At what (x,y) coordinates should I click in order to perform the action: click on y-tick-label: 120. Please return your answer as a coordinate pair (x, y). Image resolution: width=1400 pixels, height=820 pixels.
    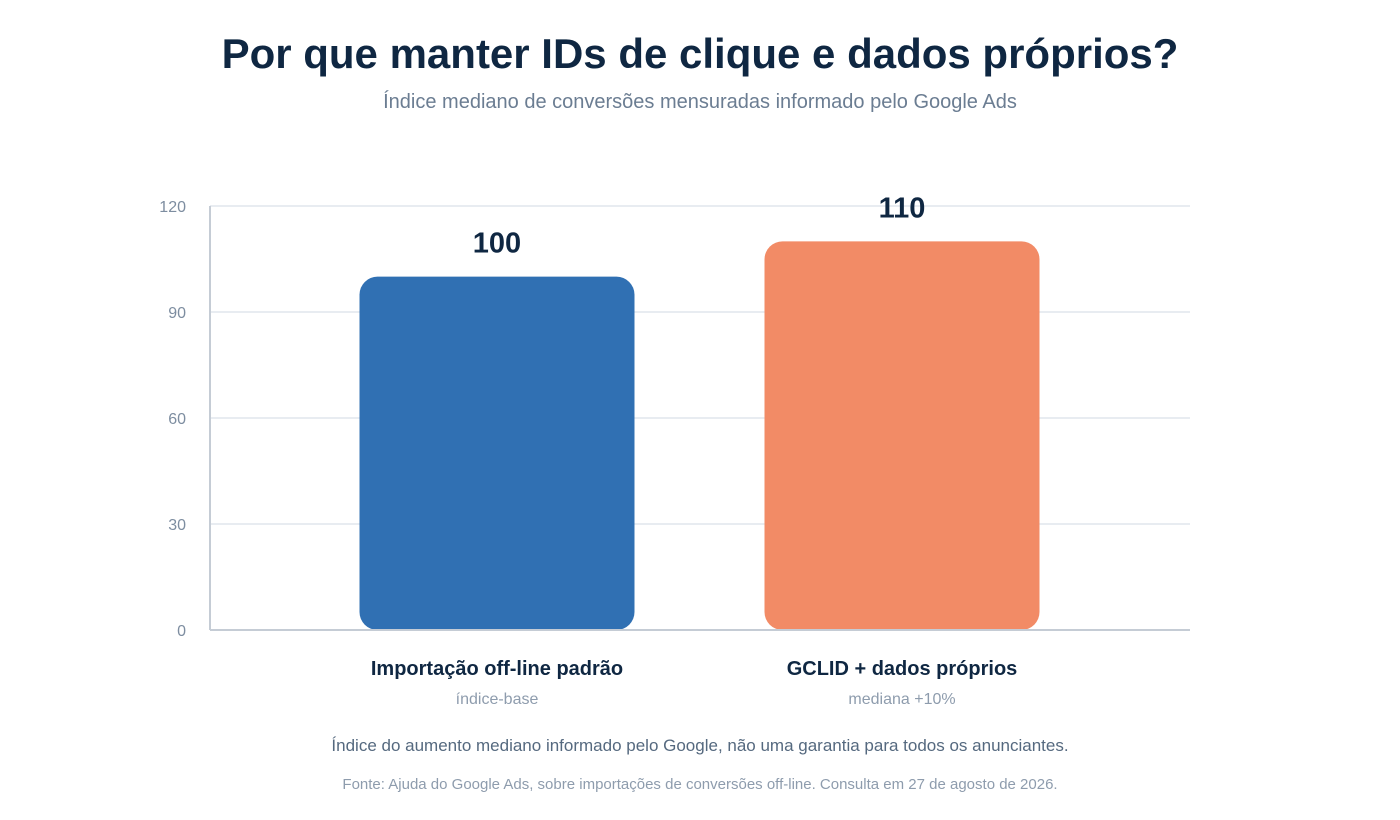
    Looking at the image, I should click on (172, 207).